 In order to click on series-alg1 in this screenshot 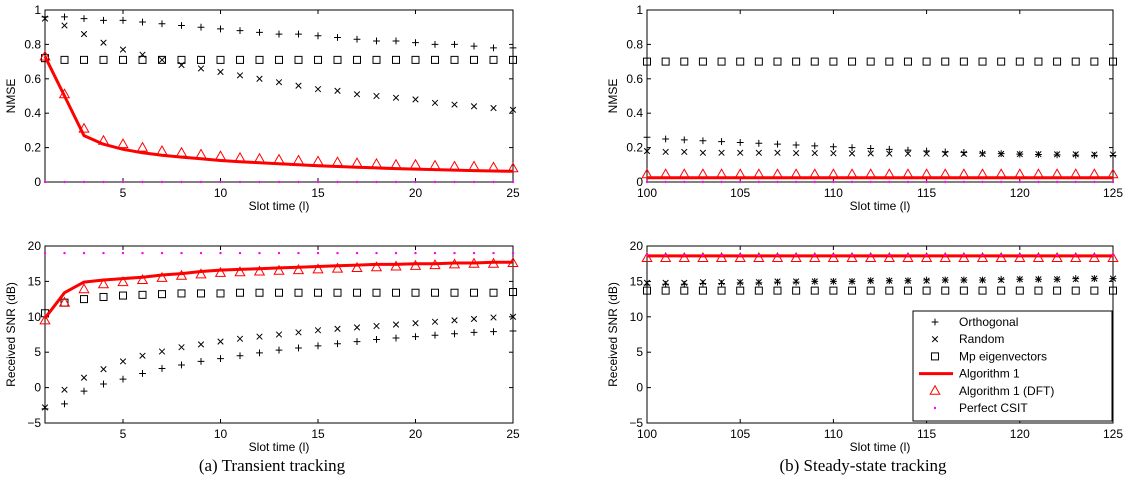, I will do `click(278, 290)`.